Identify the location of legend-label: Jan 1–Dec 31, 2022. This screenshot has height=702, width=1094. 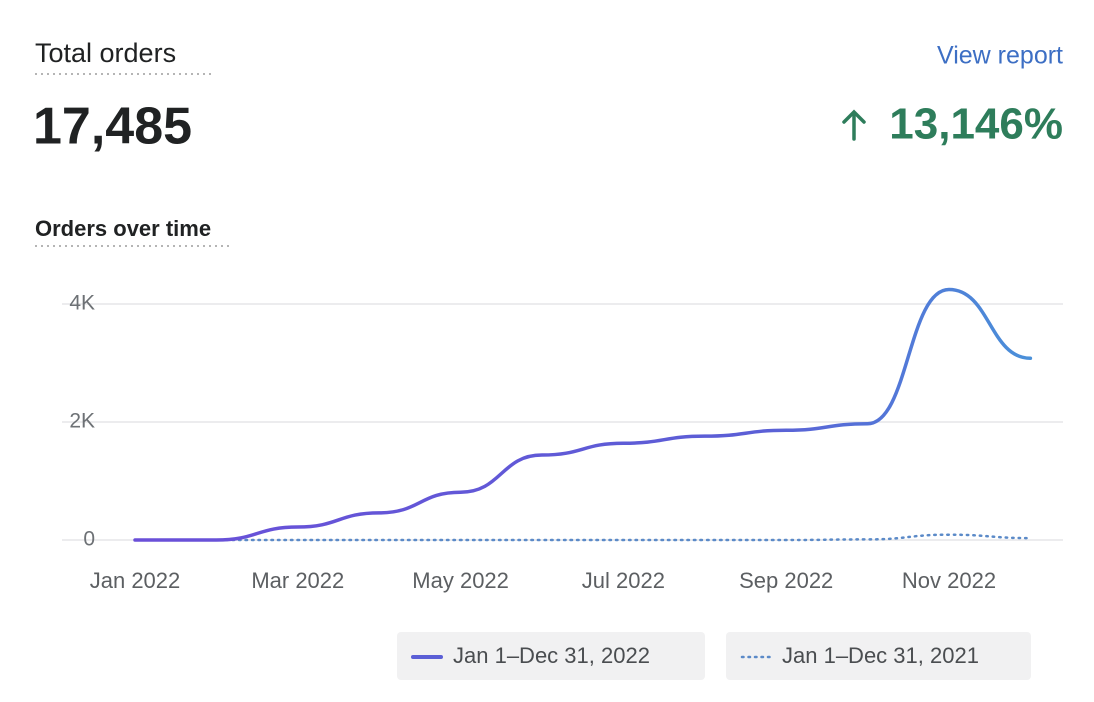
(551, 655).